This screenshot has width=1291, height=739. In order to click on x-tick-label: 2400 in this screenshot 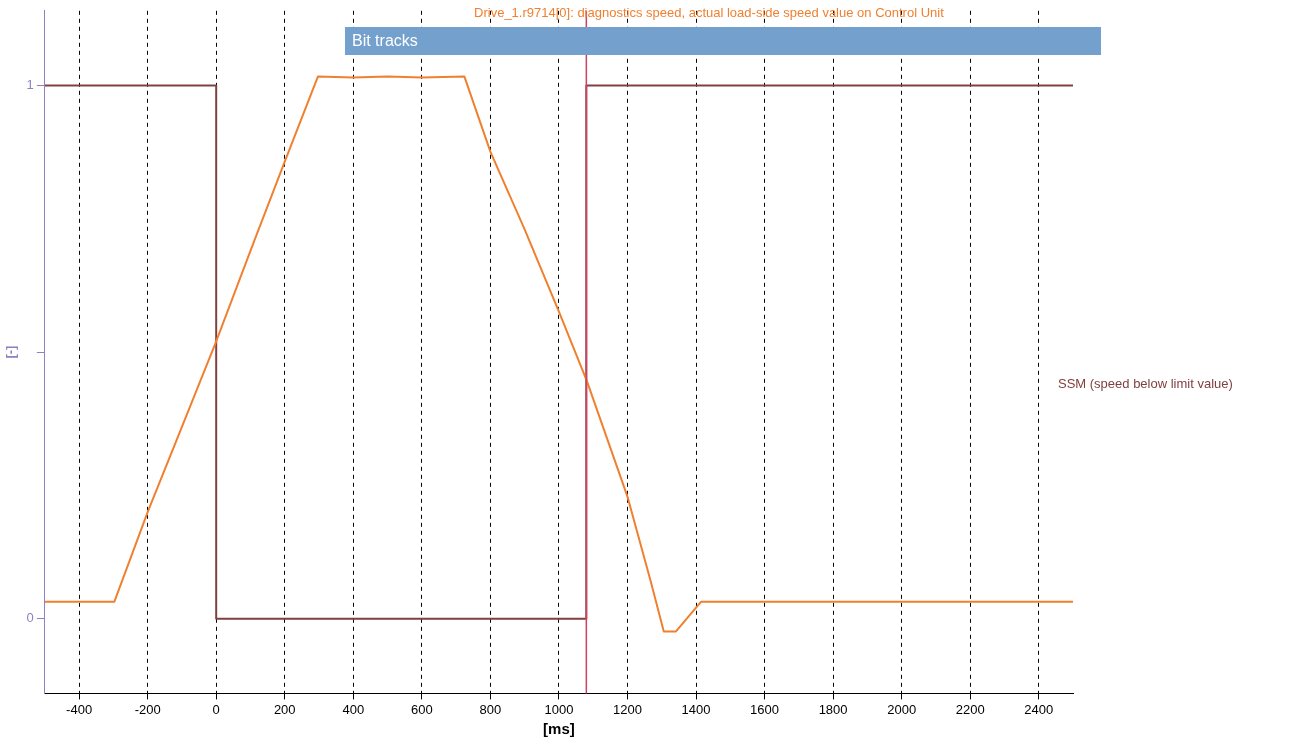, I will do `click(1039, 709)`.